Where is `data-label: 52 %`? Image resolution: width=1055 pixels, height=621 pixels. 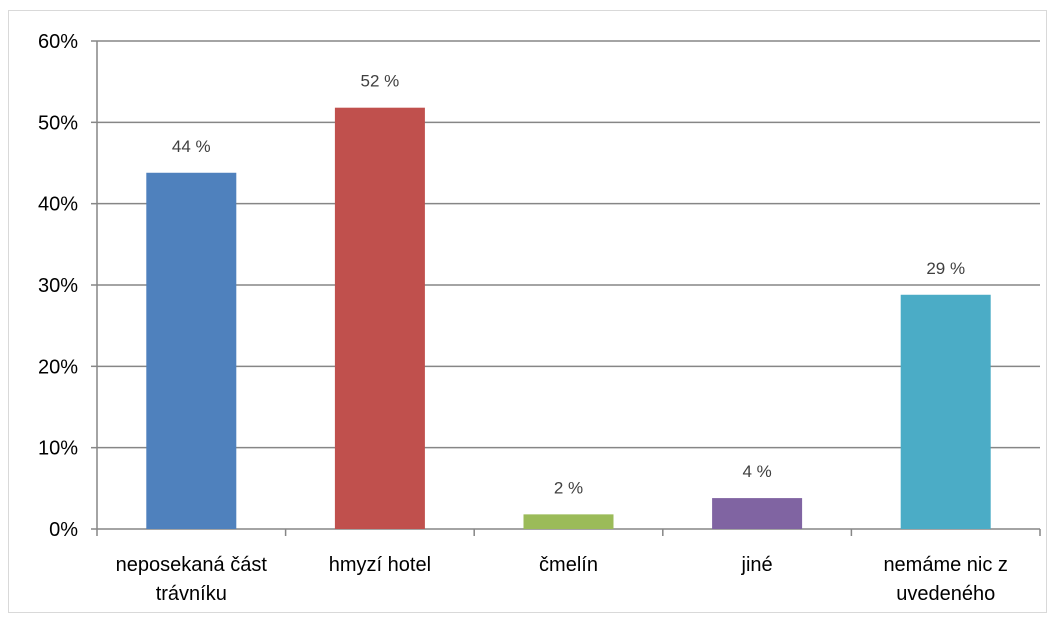
data-label: 52 % is located at coordinates (380, 81).